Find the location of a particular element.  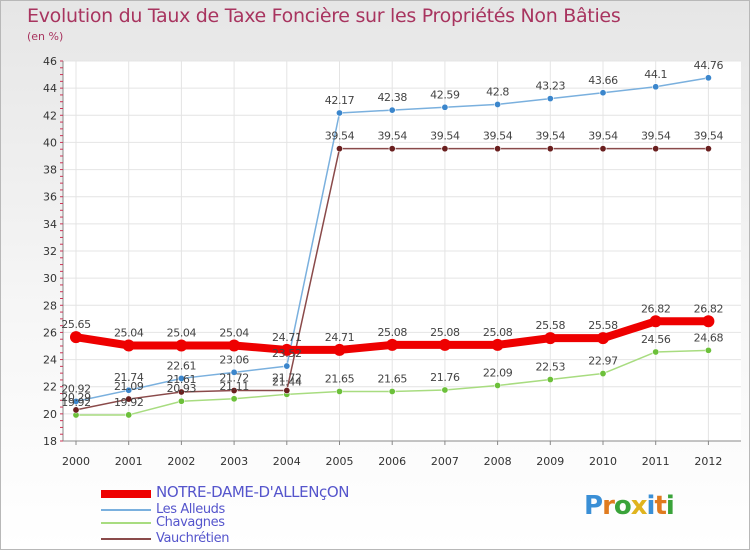

legend-label: NOTRE-DAME-D'ALLENçON is located at coordinates (253, 492).